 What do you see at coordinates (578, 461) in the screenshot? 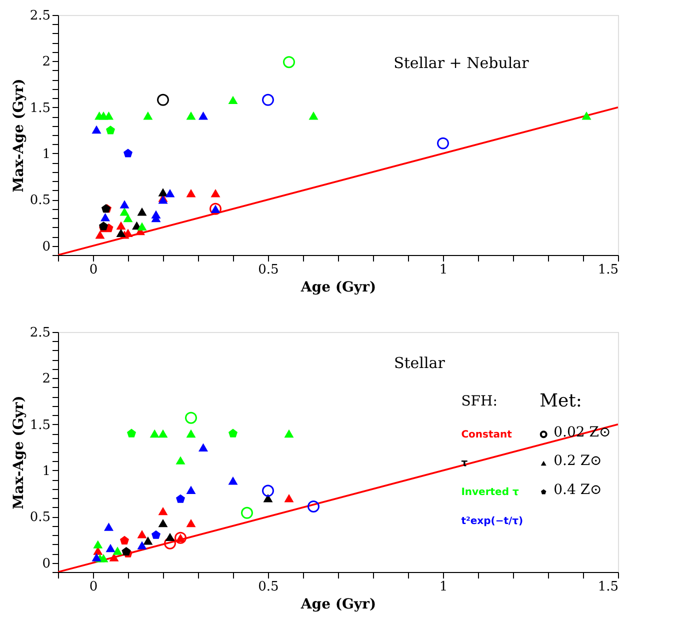
I see `annotation: 0.2 Z⊙` at bounding box center [578, 461].